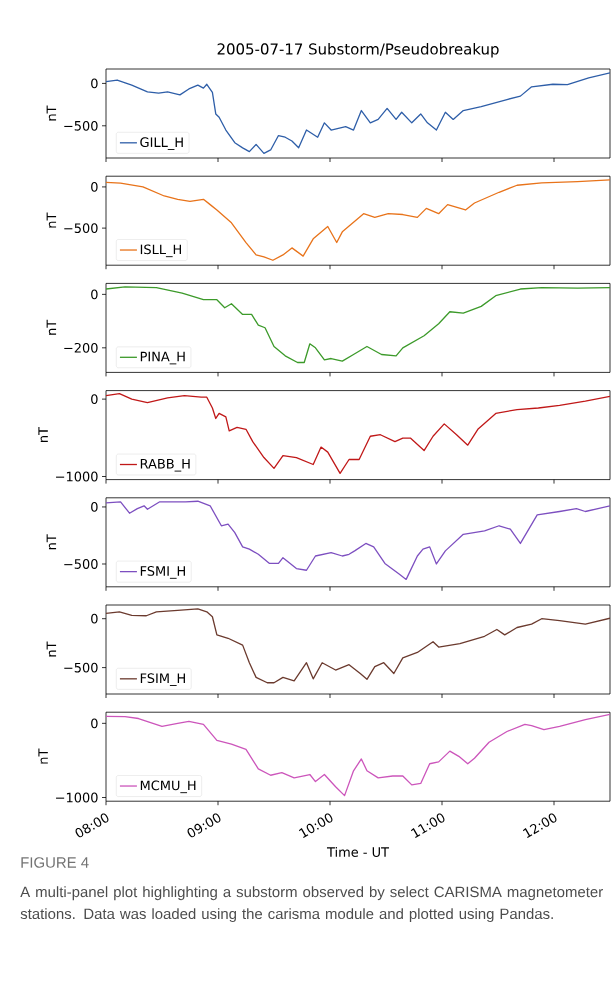 The image size is (616, 1004). What do you see at coordinates (81, 347) in the screenshot?
I see `y-tick-label: −200` at bounding box center [81, 347].